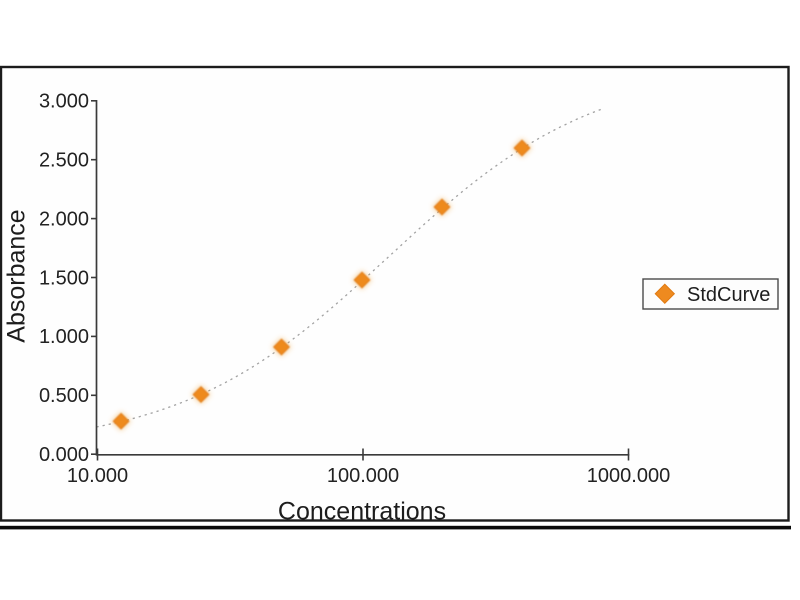 The height and width of the screenshot is (600, 800). I want to click on svg-text: 2.000, so click(64, 219).